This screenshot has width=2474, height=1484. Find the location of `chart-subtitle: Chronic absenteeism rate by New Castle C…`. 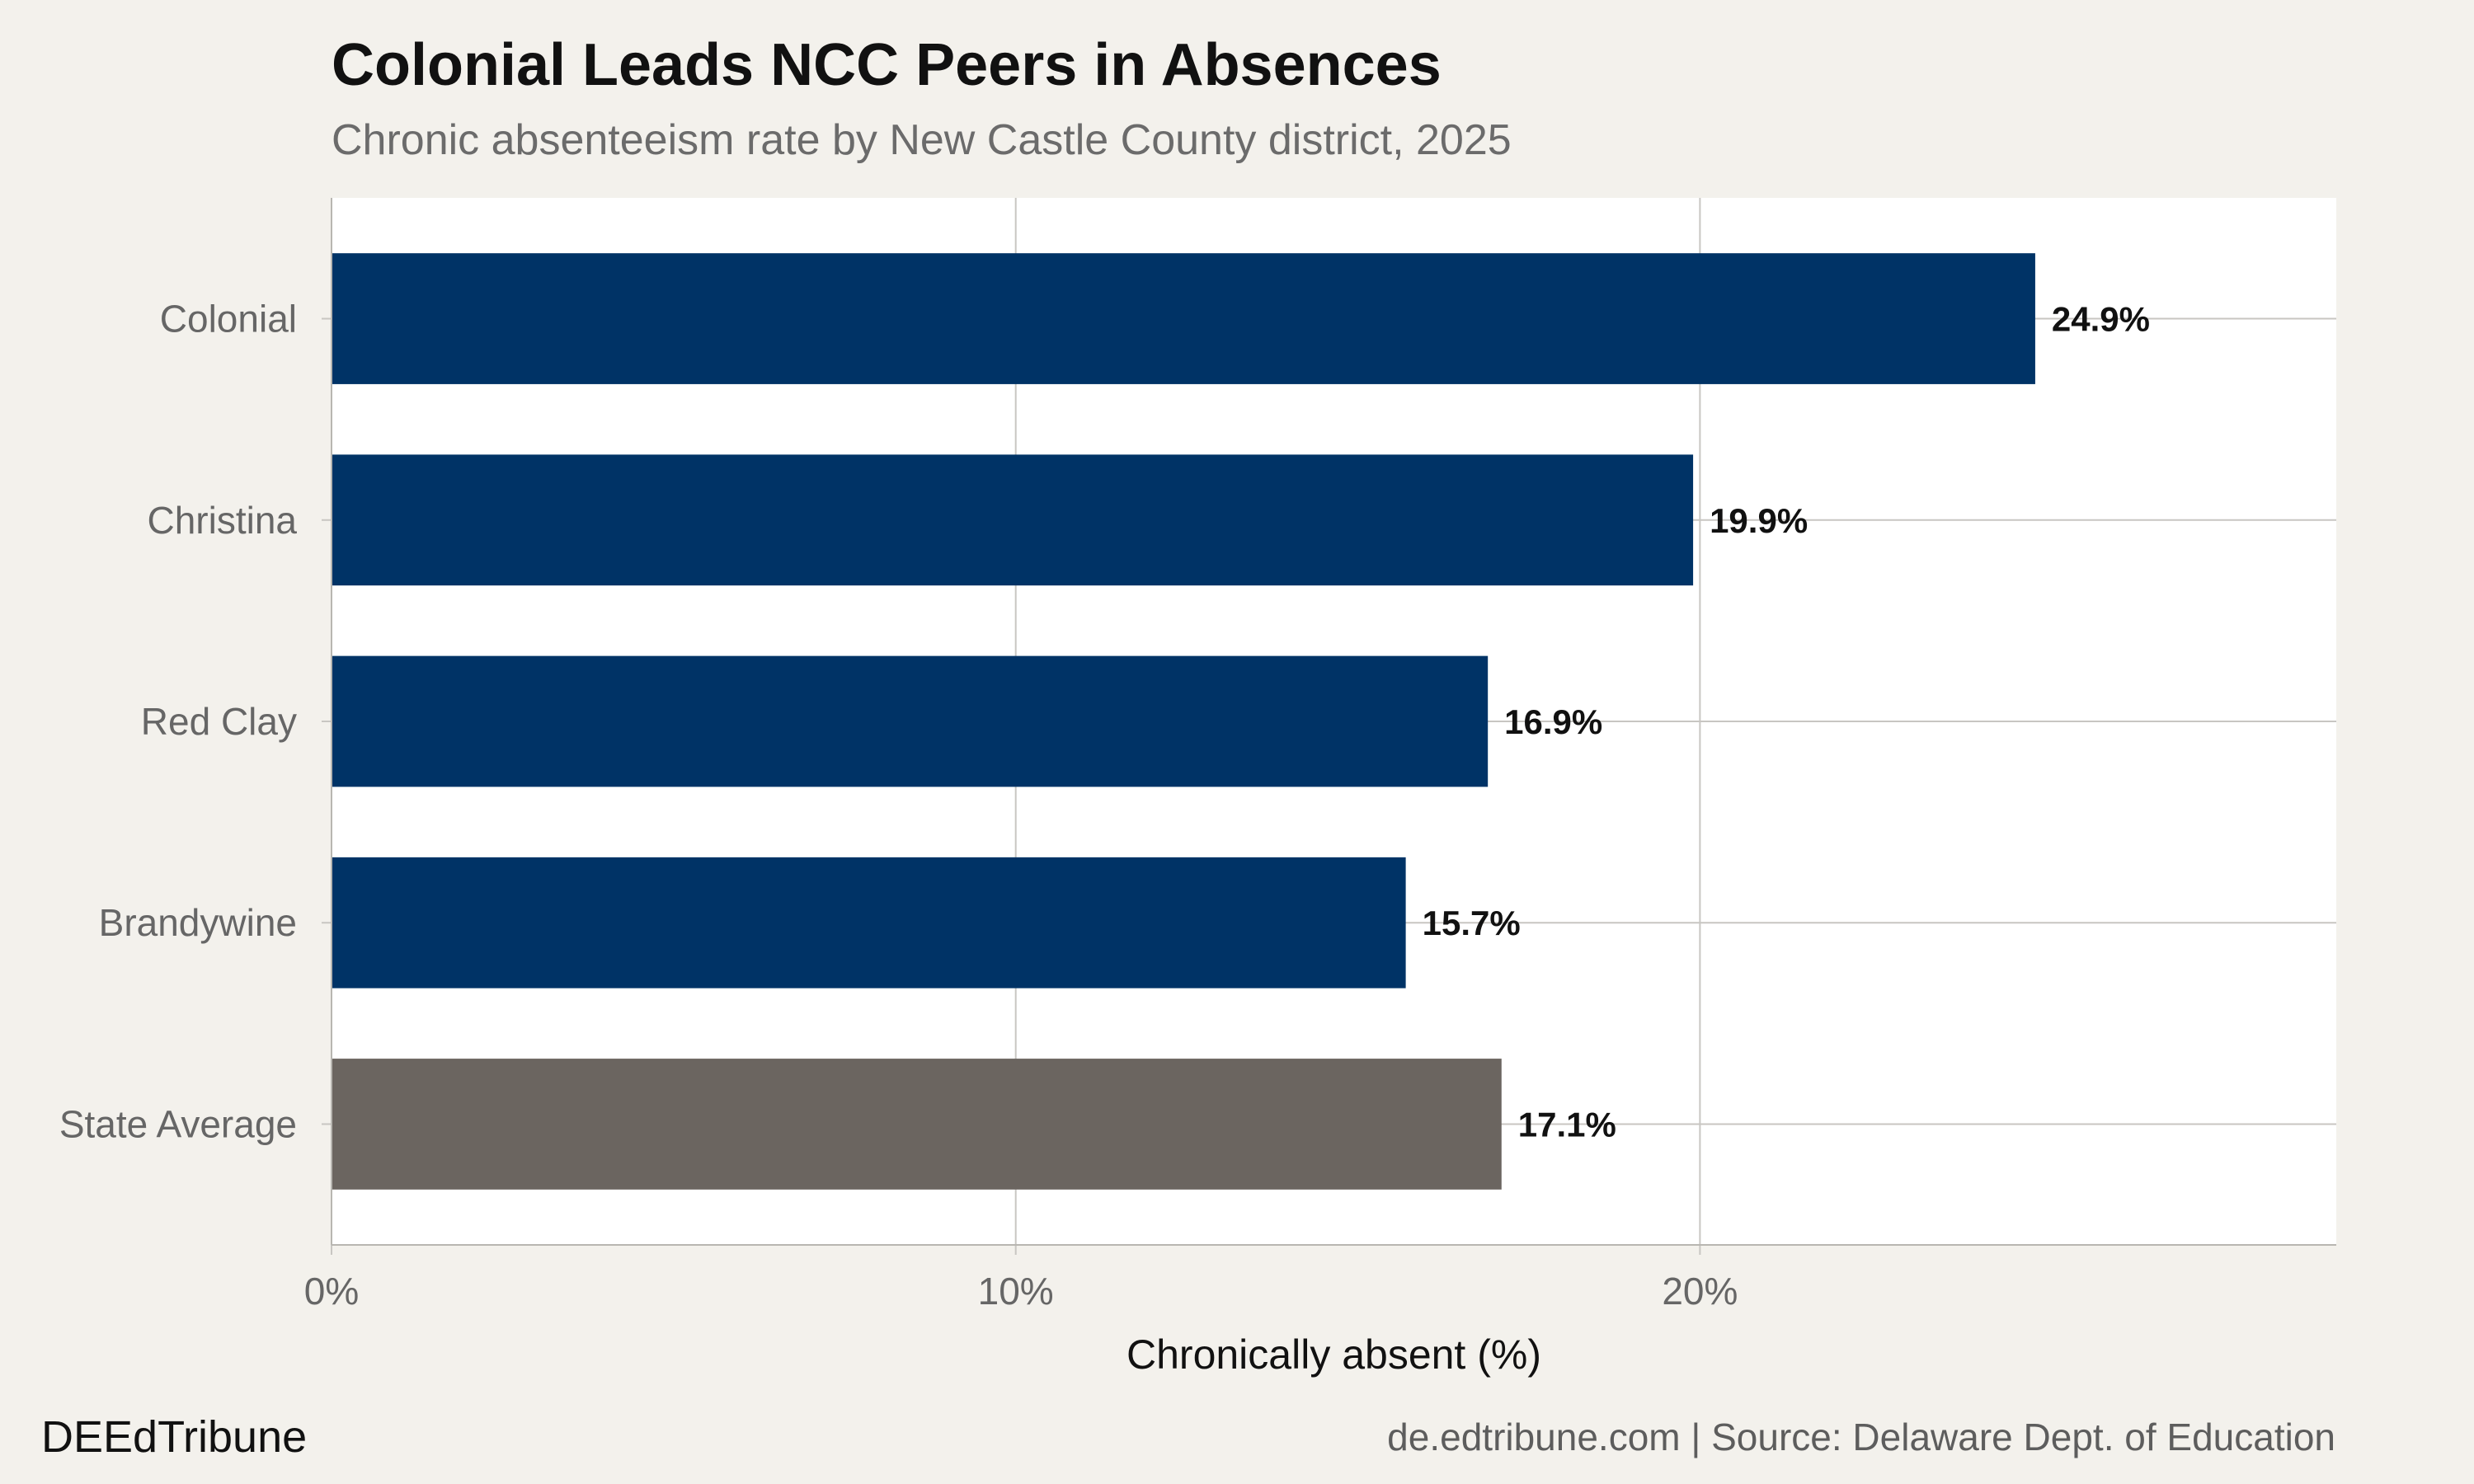

chart-subtitle: Chronic absenteeism rate by New Castle C… is located at coordinates (922, 140).